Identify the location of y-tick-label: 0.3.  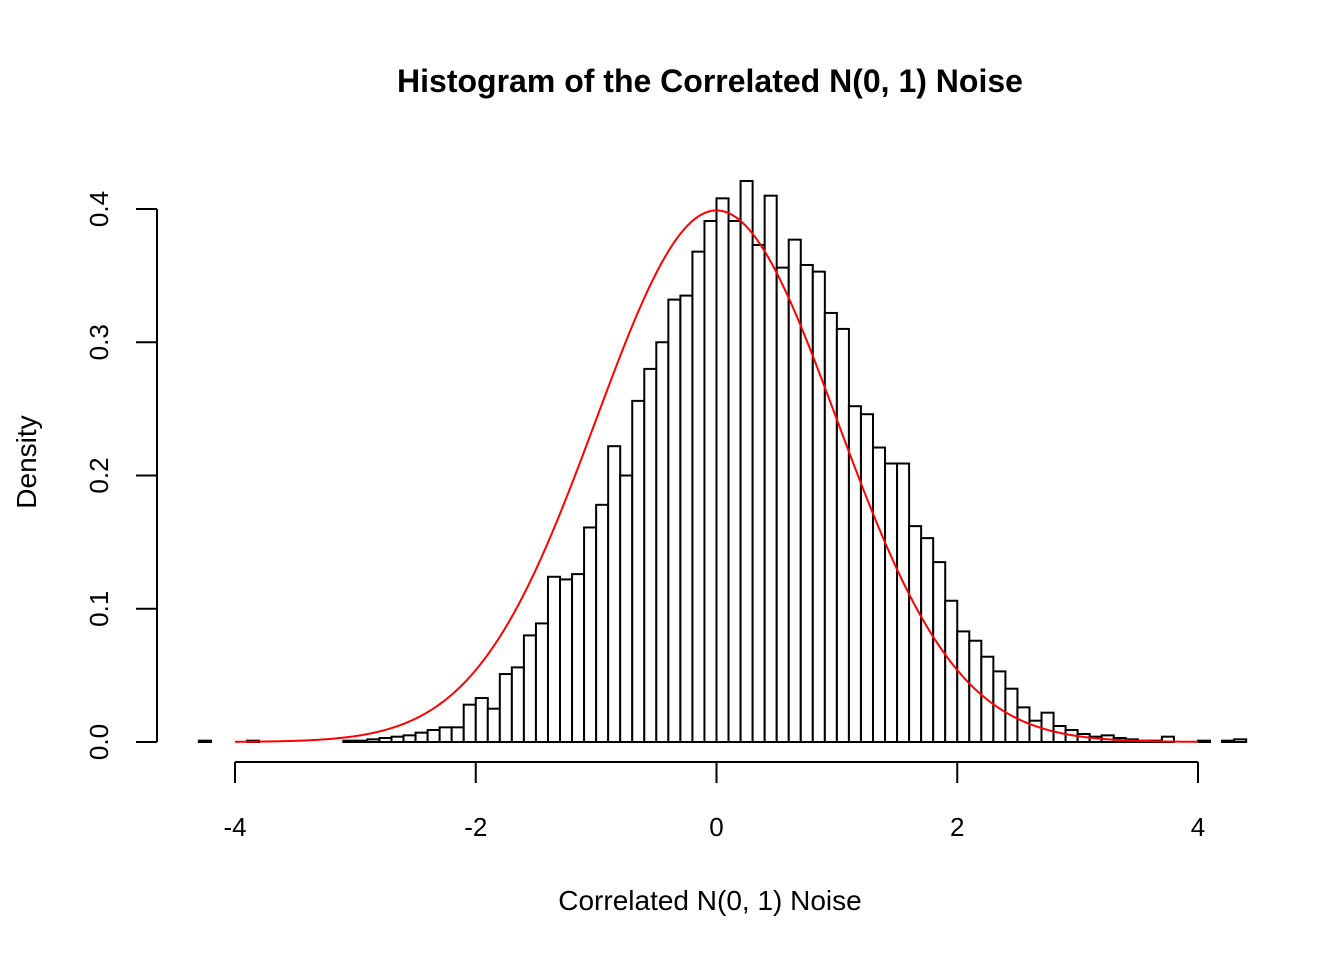
(99, 342).